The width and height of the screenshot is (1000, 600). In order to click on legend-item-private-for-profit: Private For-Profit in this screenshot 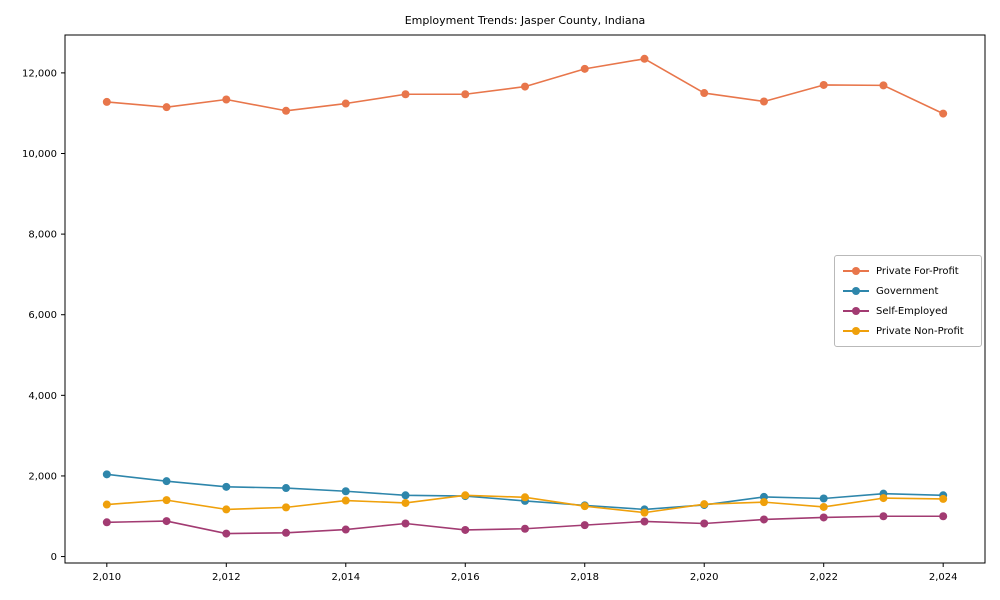, I will do `click(908, 271)`.